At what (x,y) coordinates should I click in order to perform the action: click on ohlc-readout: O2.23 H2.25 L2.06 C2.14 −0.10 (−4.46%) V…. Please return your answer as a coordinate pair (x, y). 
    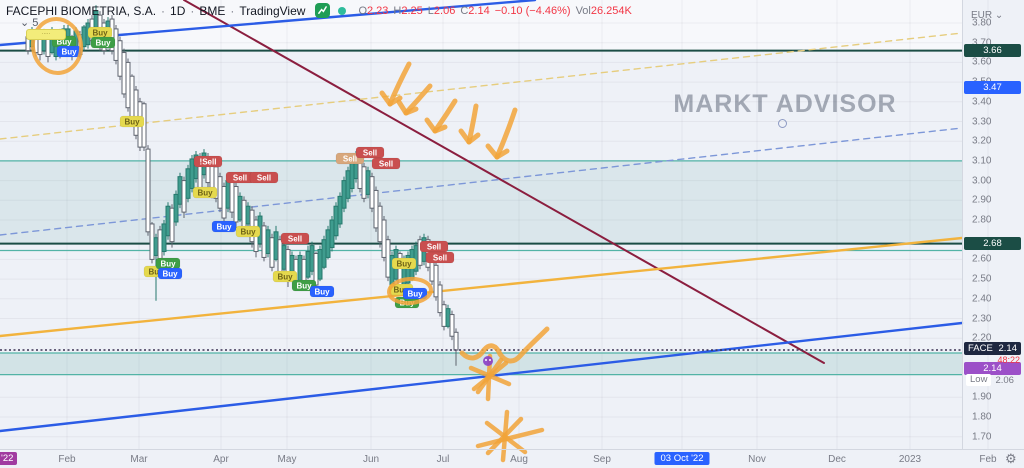
    Looking at the image, I should click on (495, 10).